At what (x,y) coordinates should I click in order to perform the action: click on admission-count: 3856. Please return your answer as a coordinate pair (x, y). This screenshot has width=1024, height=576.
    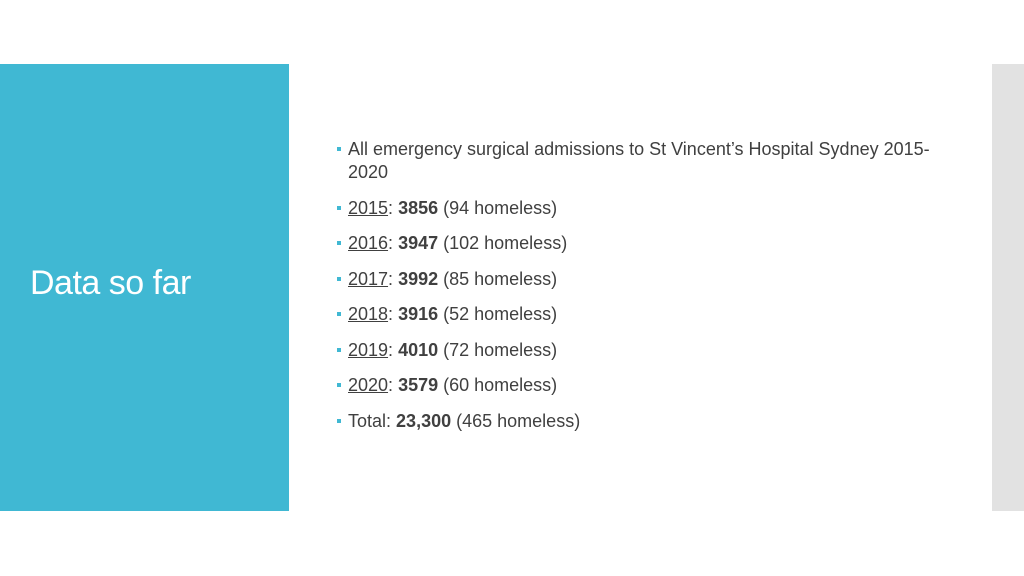
    Looking at the image, I should click on (418, 207).